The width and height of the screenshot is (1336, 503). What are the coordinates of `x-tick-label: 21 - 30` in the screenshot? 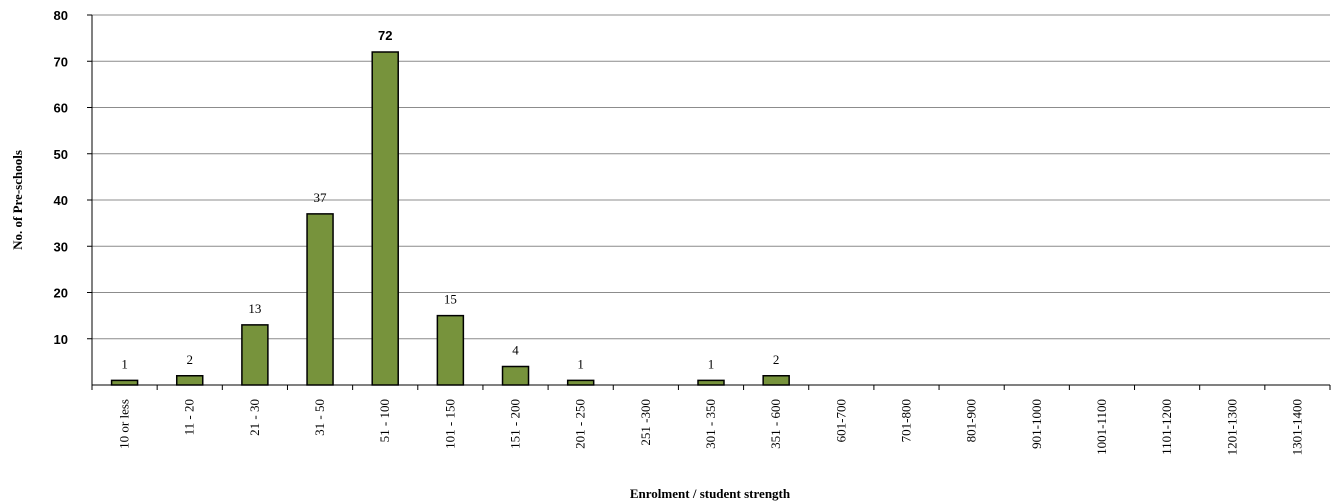 It's located at (254, 417).